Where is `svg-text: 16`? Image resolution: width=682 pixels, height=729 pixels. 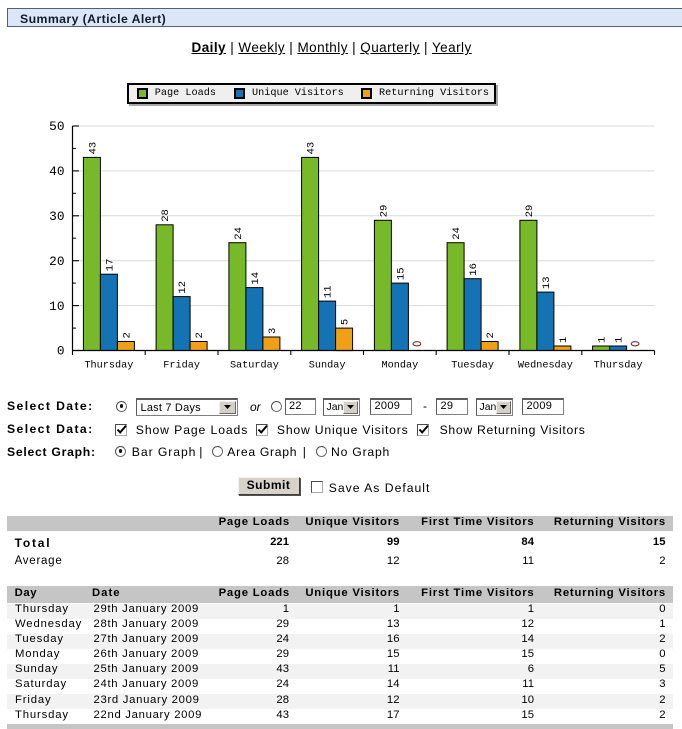 svg-text: 16 is located at coordinates (474, 269).